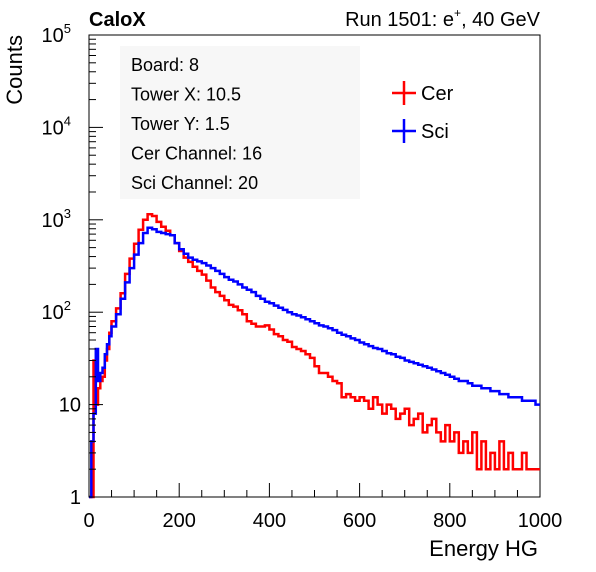 The image size is (596, 572). Describe the element at coordinates (56, 219) in the screenshot. I see `y-tick-label: 10³` at that location.